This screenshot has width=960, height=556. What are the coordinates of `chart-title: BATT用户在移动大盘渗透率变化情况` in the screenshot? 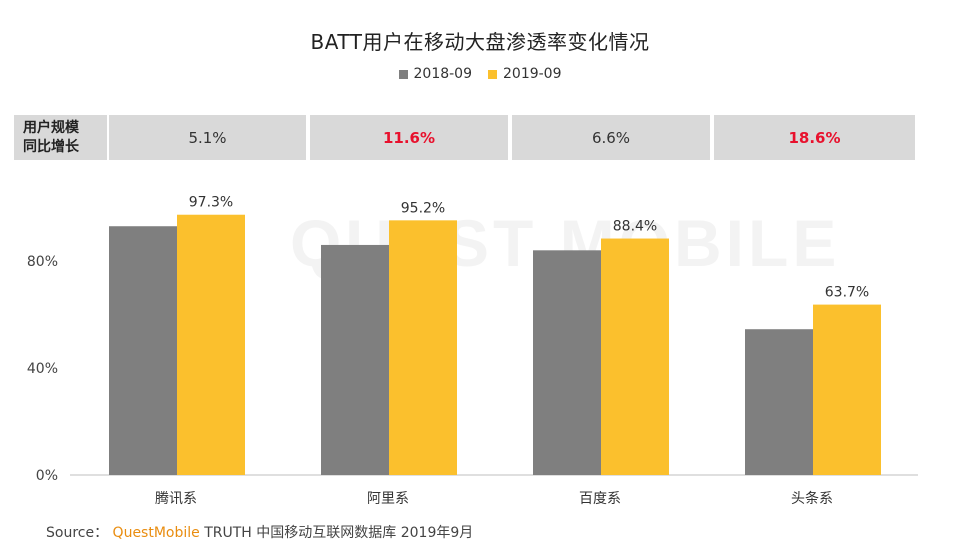 It's located at (480, 42).